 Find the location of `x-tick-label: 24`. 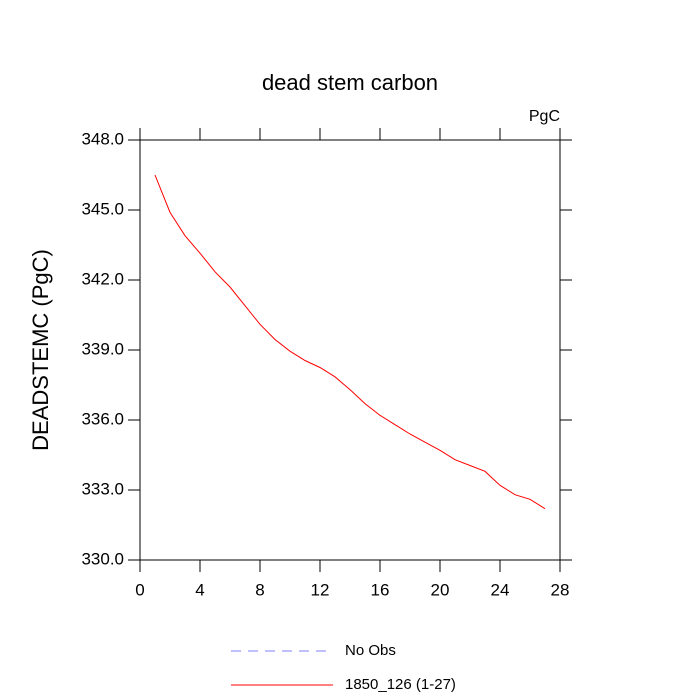

x-tick-label: 24 is located at coordinates (500, 589).